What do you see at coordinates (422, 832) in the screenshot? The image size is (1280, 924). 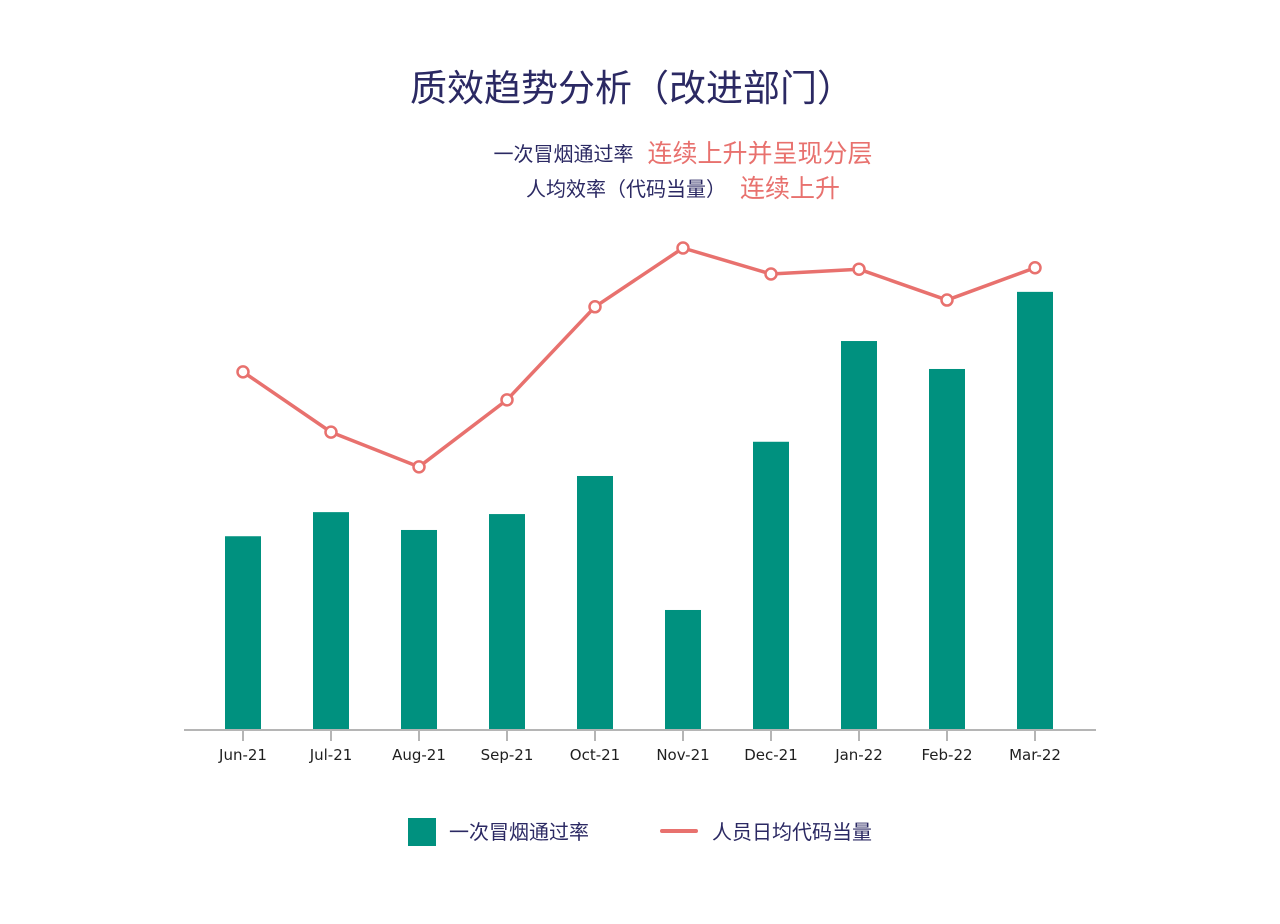 I see `legend-bar-swatch` at bounding box center [422, 832].